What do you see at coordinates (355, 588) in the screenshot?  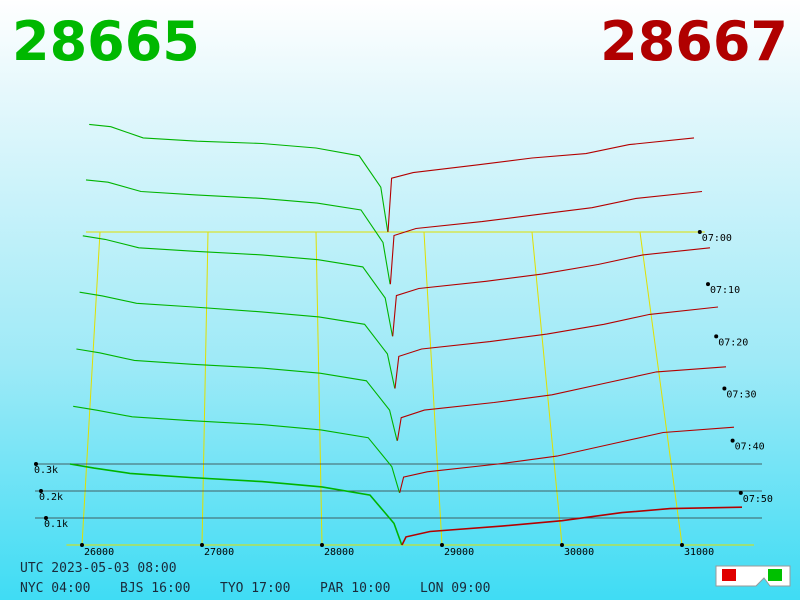 I see `city-time: PAR 10:00` at bounding box center [355, 588].